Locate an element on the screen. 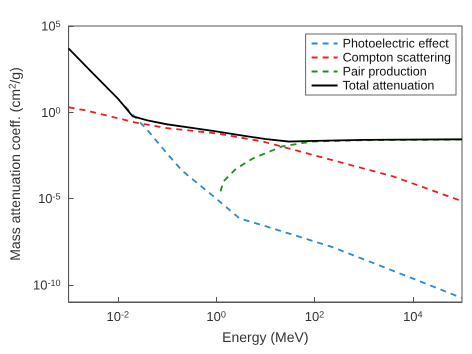 The width and height of the screenshot is (472, 354). legend-label: Photoelectric effect is located at coordinates (396, 43).